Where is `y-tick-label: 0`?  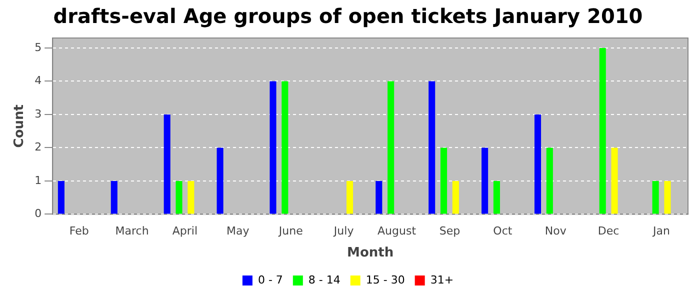 y-tick-label: 0 is located at coordinates (38, 213).